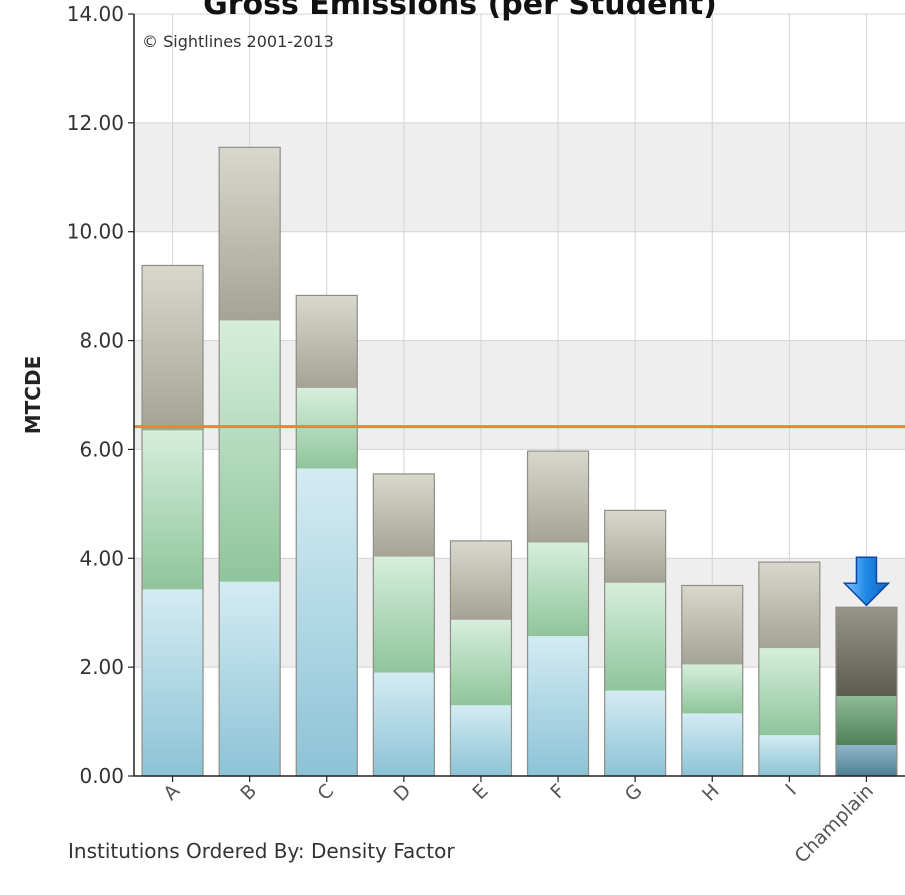  Describe the element at coordinates (791, 790) in the screenshot. I see `x-tick-label: I` at that location.